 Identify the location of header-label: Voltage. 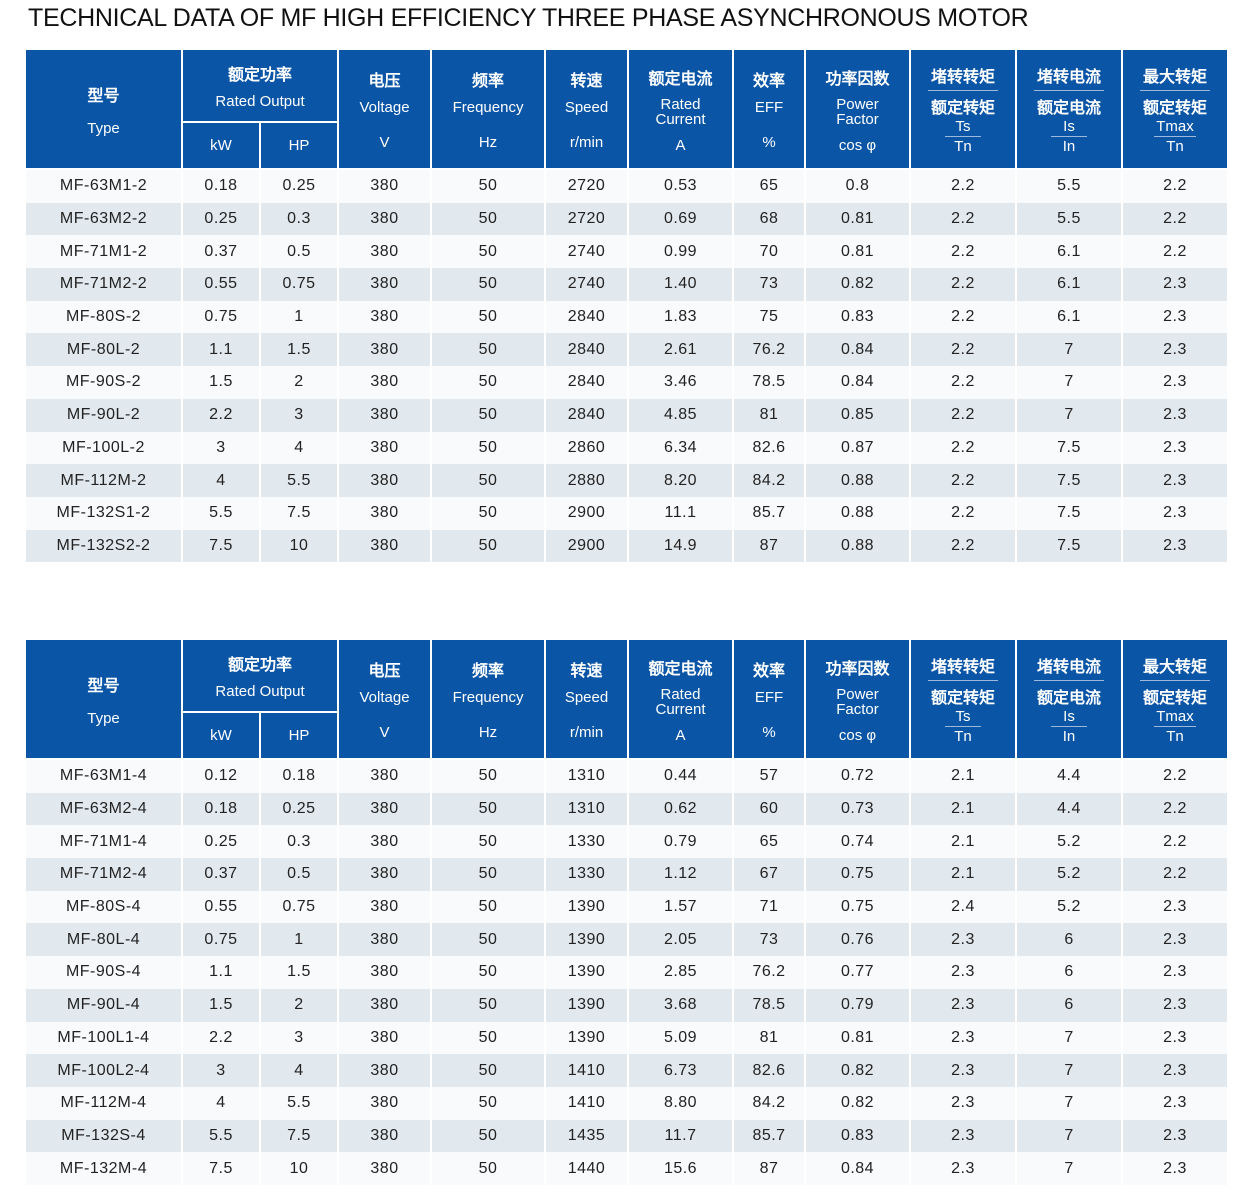
(384, 107).